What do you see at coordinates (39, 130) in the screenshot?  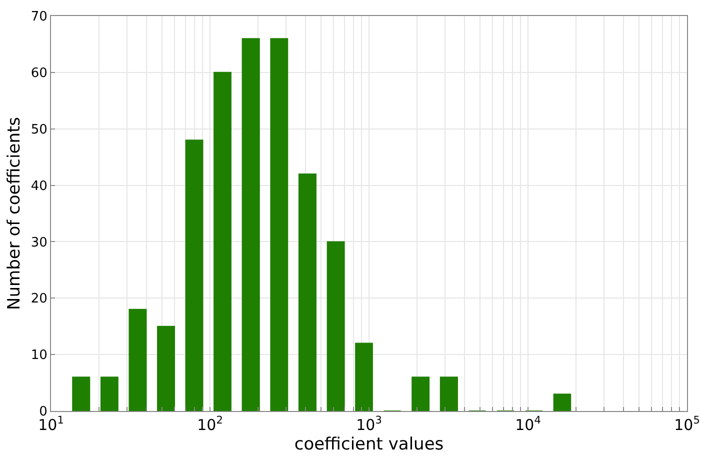 I see `y-tick-label: 50` at bounding box center [39, 130].